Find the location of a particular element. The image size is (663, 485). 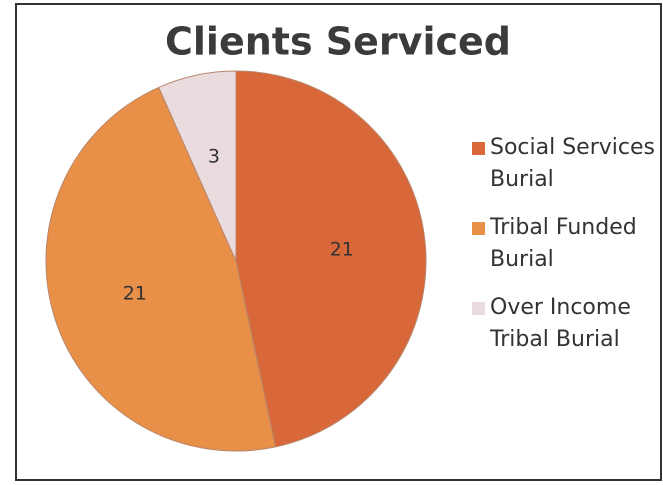

legend-label: Social Services Burial is located at coordinates (572, 163).